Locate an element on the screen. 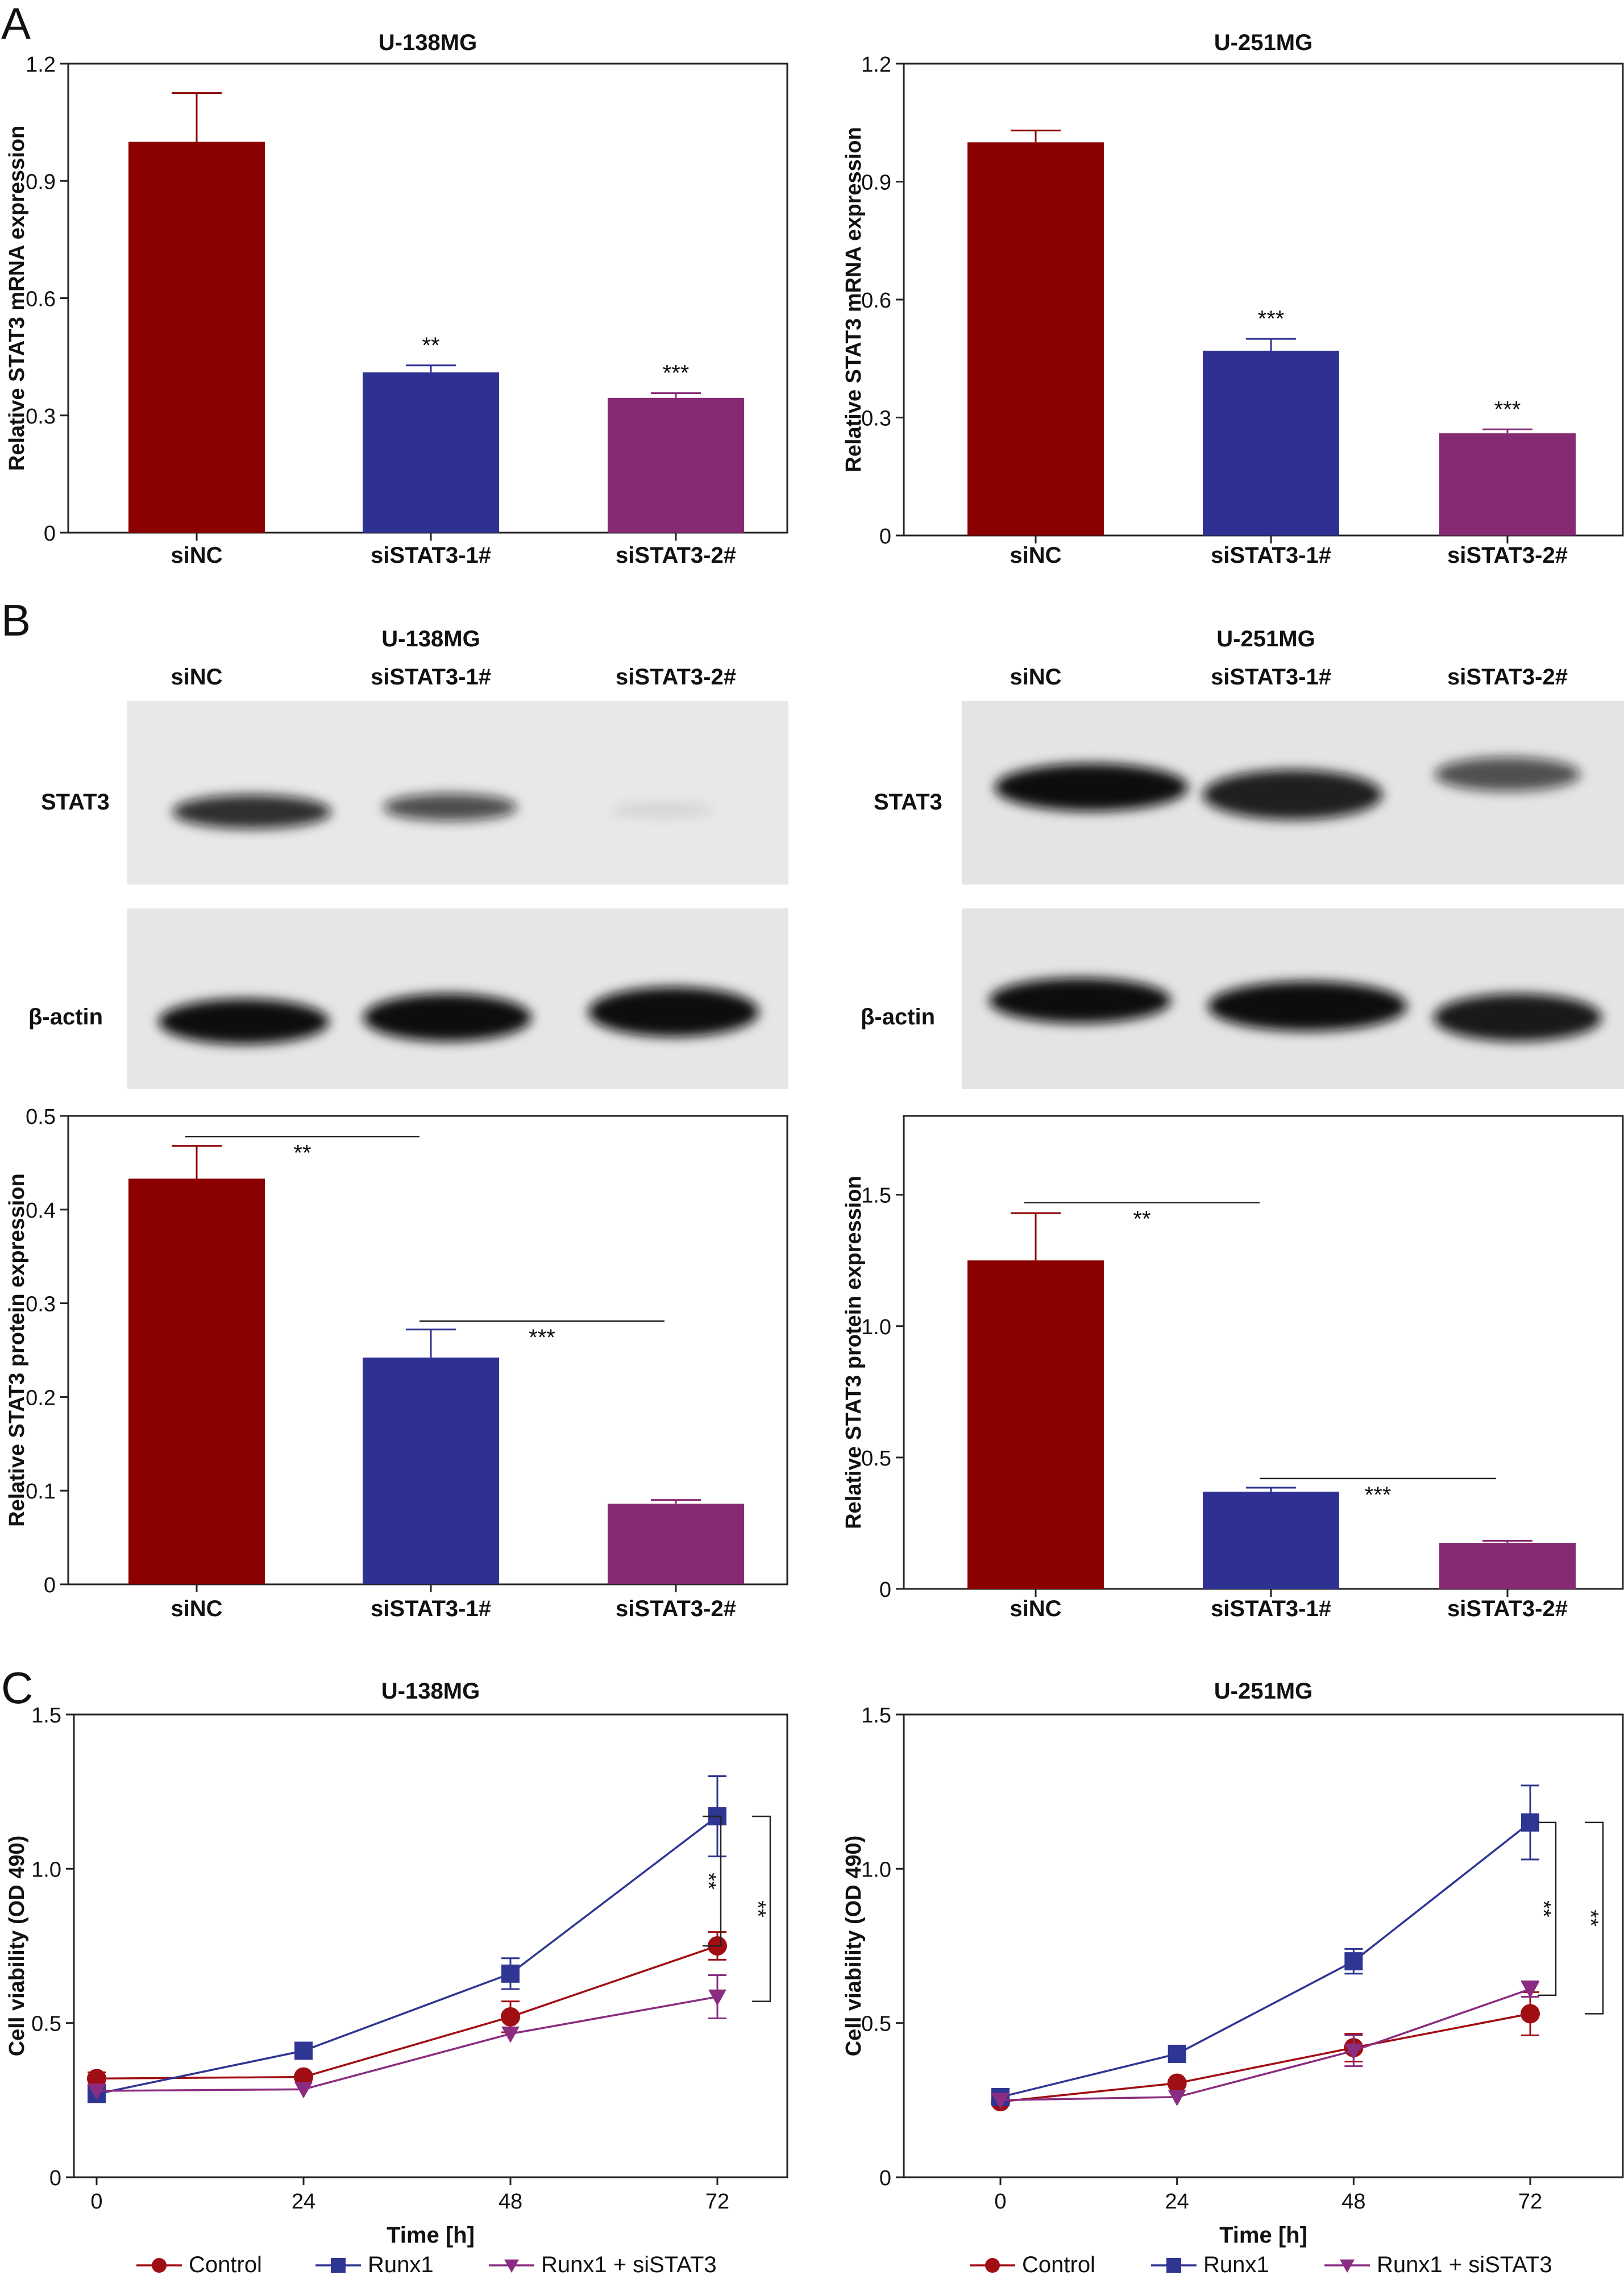 This screenshot has height=2279, width=1624. band-stat3-lane2 is located at coordinates (450, 807).